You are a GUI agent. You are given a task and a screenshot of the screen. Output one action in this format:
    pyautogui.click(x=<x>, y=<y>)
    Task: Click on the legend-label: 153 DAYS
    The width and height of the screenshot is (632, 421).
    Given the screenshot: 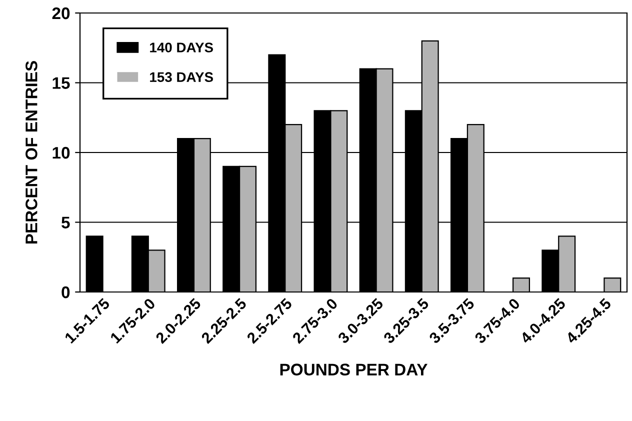 What is the action you would take?
    pyautogui.click(x=181, y=77)
    